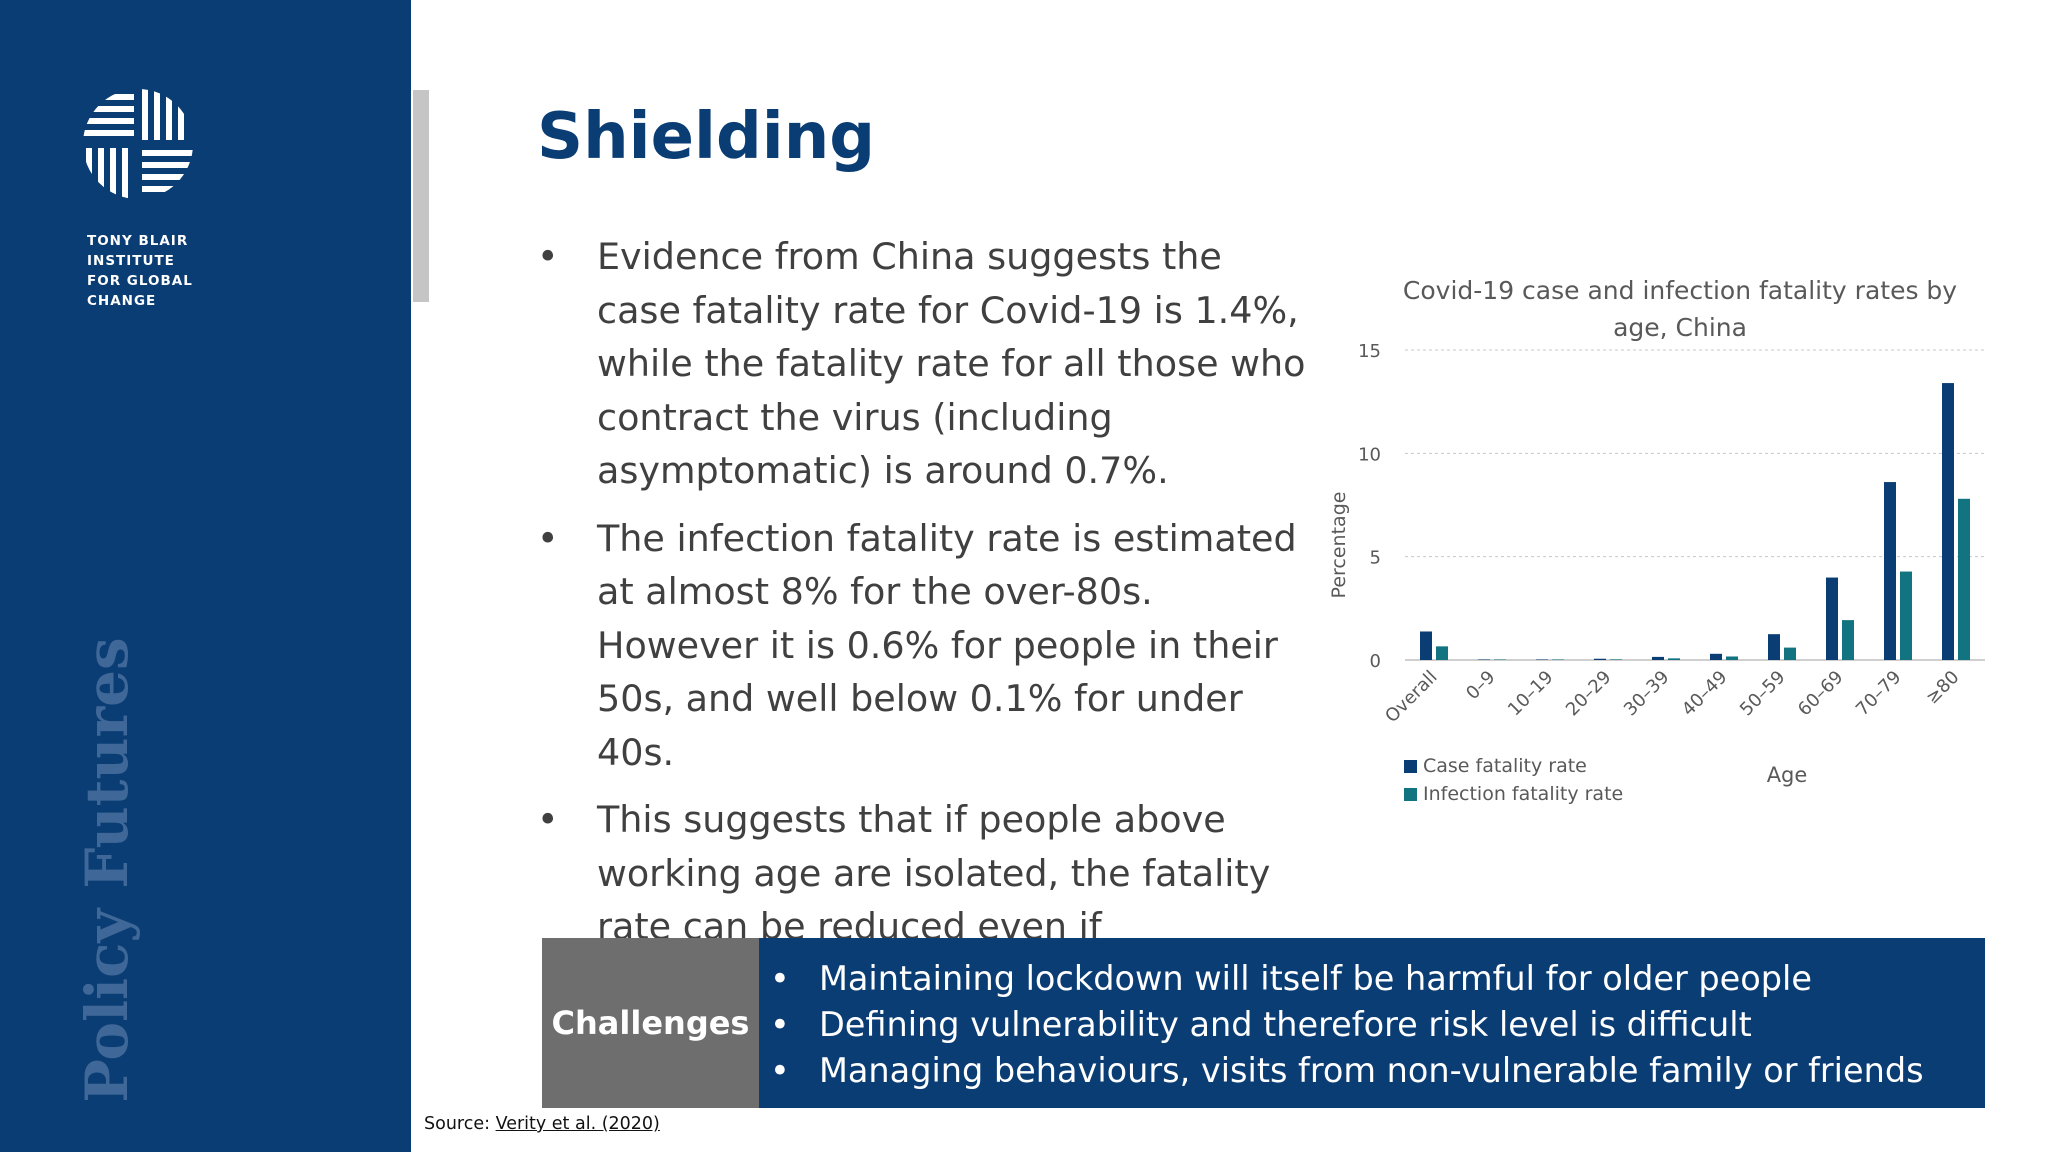 Image resolution: width=2048 pixels, height=1152 pixels. I want to click on legend-label: Case fatality rate, so click(1505, 766).